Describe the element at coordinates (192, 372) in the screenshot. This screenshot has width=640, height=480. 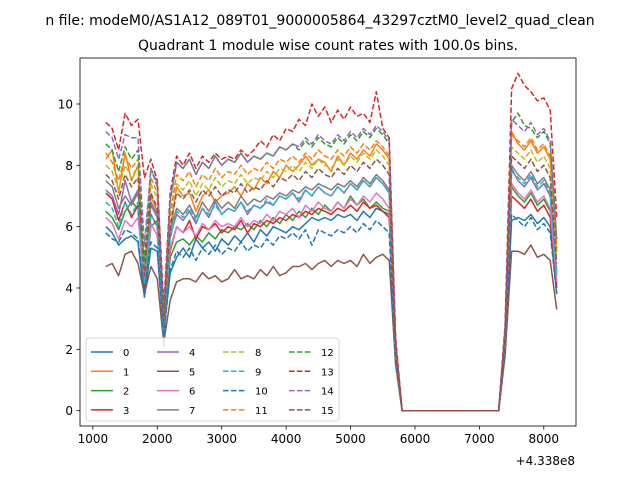
I see `legend-label-5: 5` at that location.